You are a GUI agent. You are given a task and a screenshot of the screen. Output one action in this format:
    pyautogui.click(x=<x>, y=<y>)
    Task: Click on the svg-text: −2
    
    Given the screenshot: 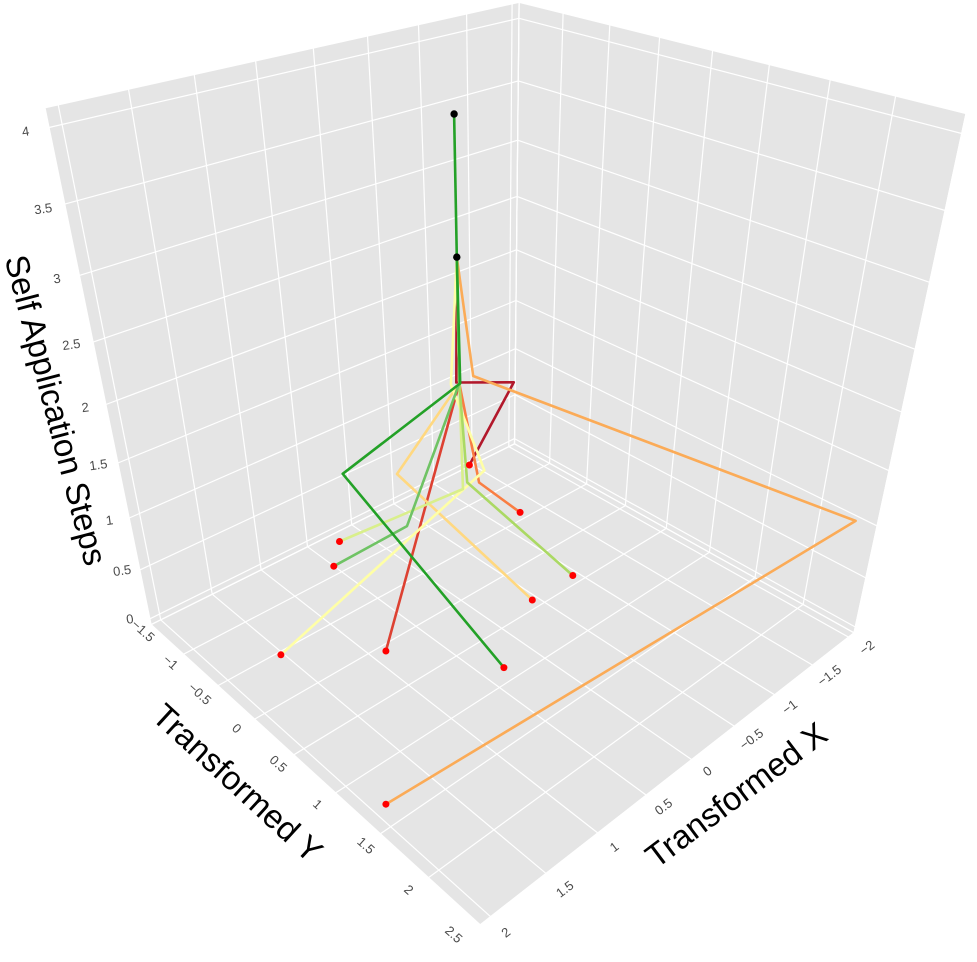 What is the action you would take?
    pyautogui.click(x=867, y=647)
    